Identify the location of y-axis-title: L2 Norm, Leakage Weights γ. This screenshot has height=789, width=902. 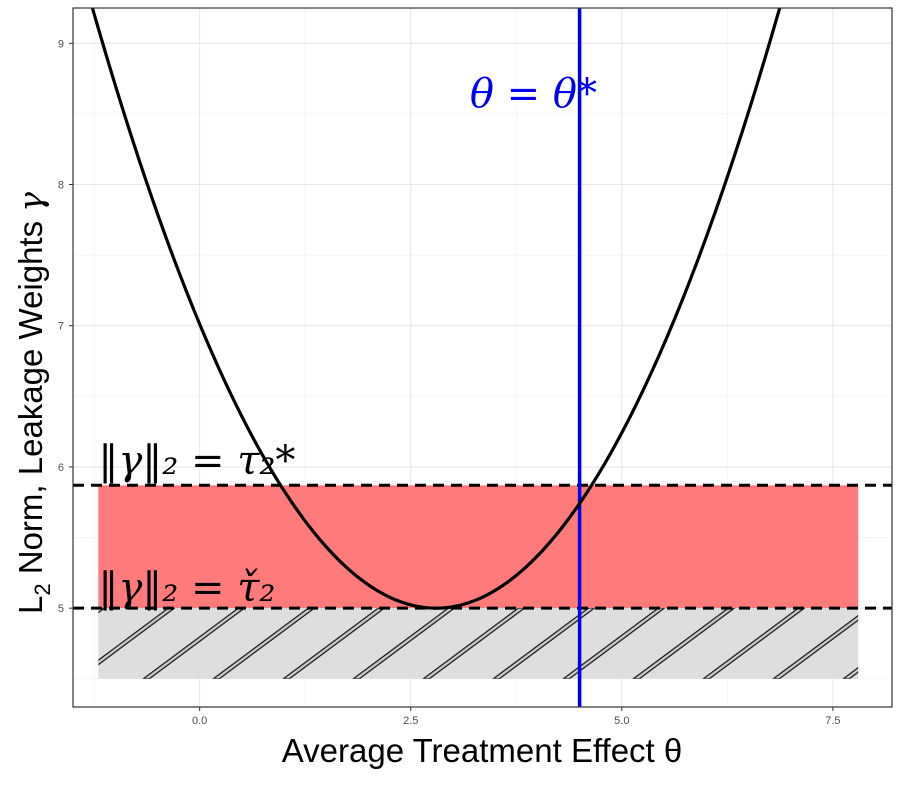
(33, 403).